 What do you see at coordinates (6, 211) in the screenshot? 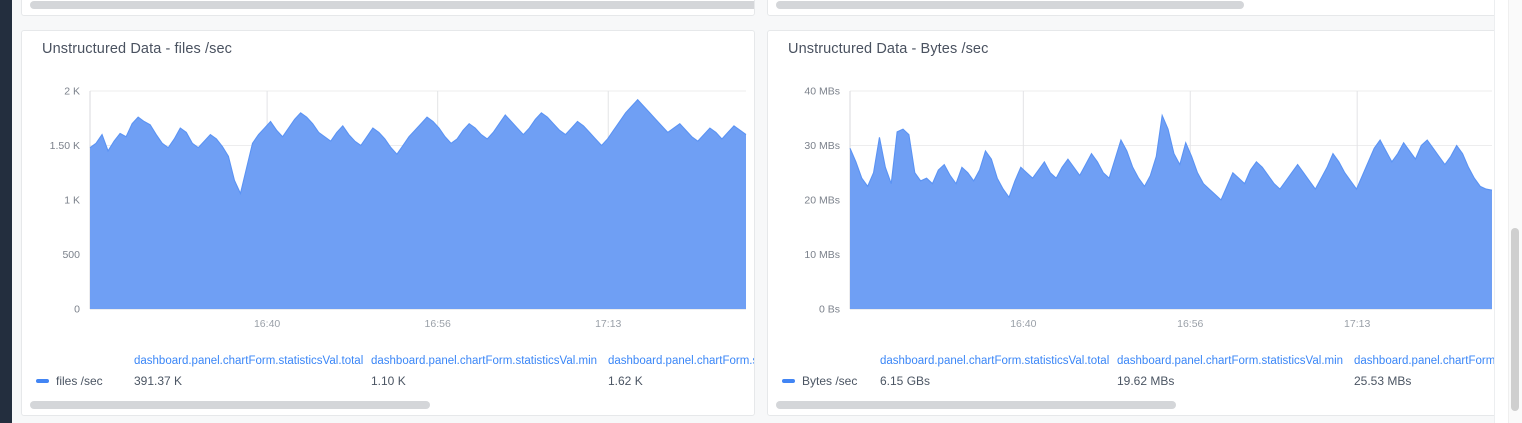
I see `app-sidebar-rail` at bounding box center [6, 211].